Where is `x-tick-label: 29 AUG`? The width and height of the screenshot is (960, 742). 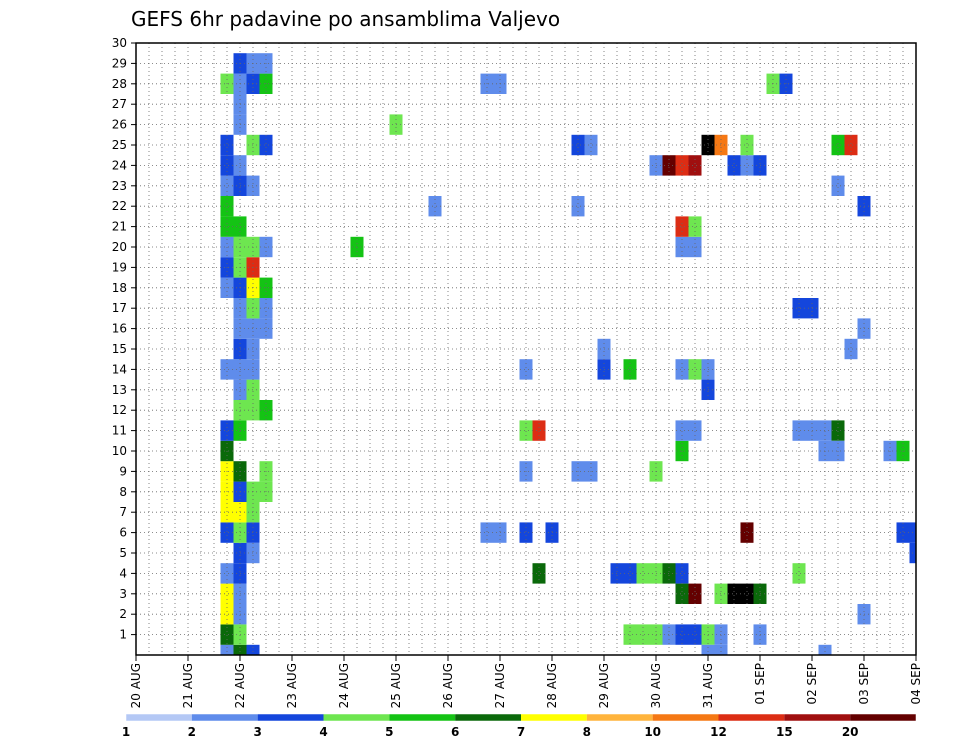 x-tick-label: 29 AUG is located at coordinates (604, 685).